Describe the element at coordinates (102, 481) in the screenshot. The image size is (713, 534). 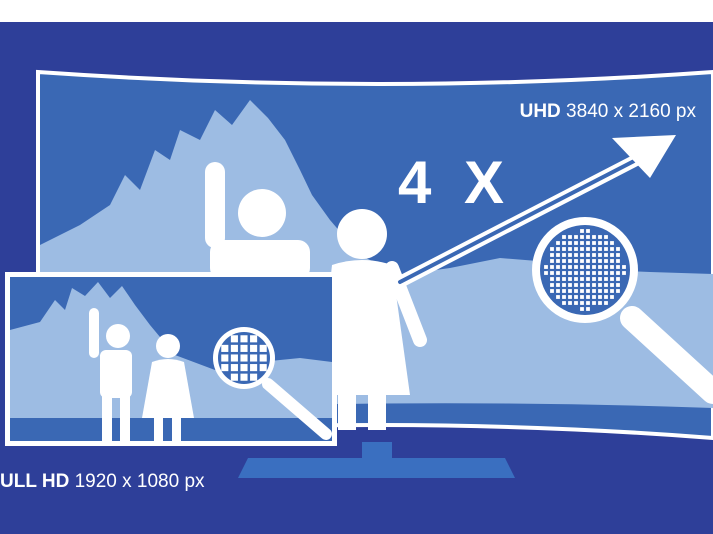
I see `fullhd-resolution-label: ULL HD 1920 x 1080 px` at that location.